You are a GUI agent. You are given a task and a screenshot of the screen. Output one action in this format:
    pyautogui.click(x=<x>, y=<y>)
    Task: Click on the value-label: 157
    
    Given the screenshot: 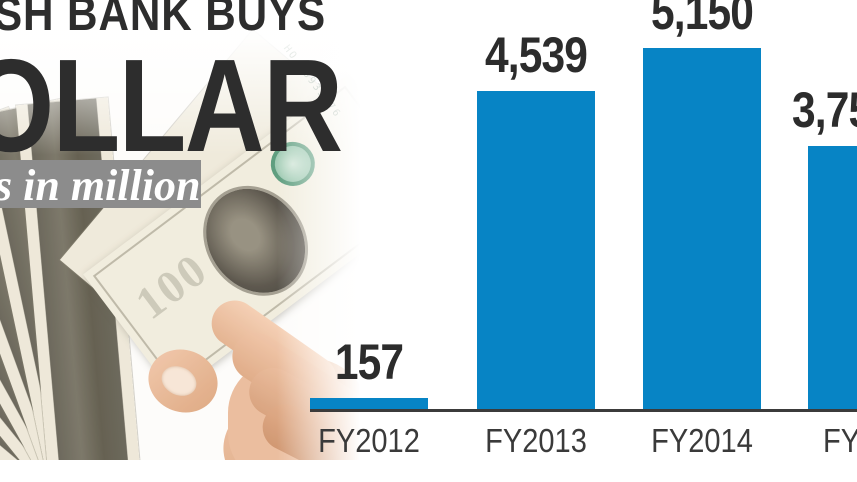 What is the action you would take?
    pyautogui.click(x=369, y=362)
    